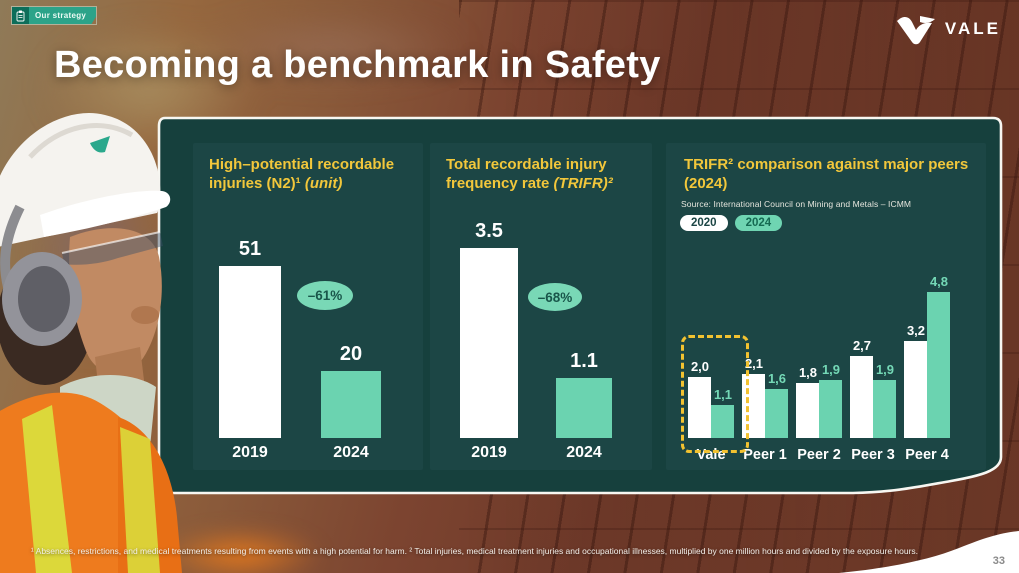  I want to click on bar-column-2024: 20, so click(351, 390).